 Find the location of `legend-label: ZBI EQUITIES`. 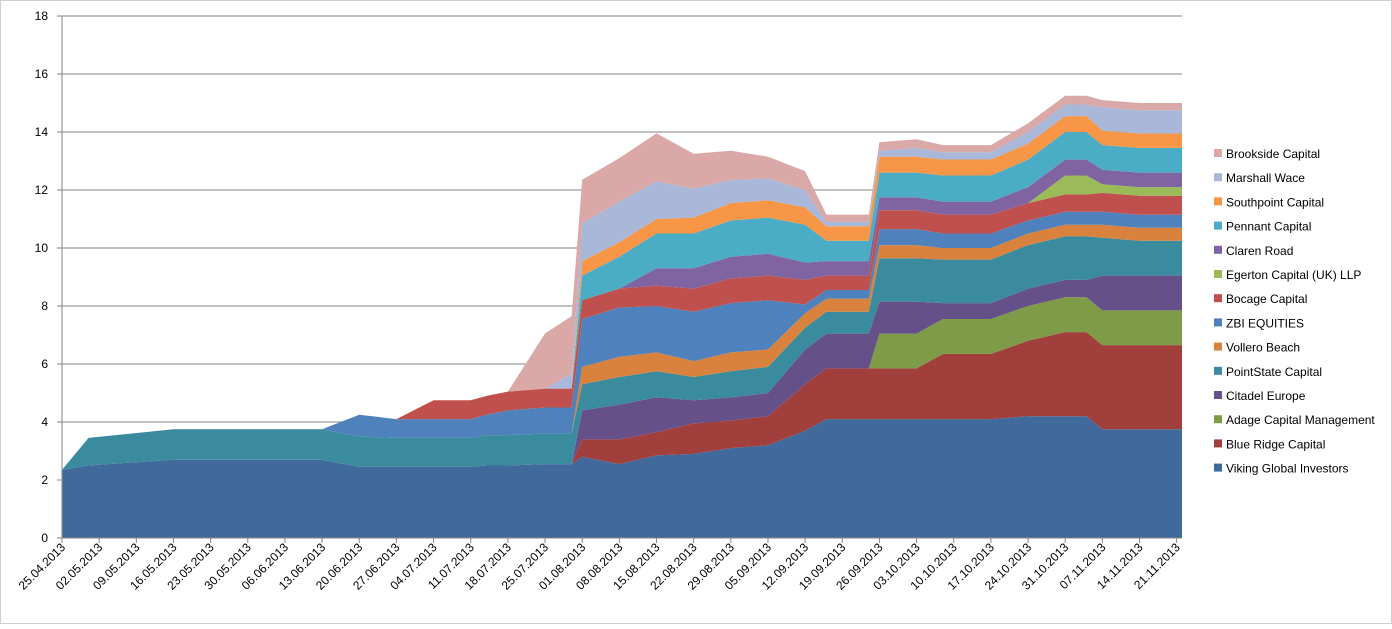

legend-label: ZBI EQUITIES is located at coordinates (1265, 323).